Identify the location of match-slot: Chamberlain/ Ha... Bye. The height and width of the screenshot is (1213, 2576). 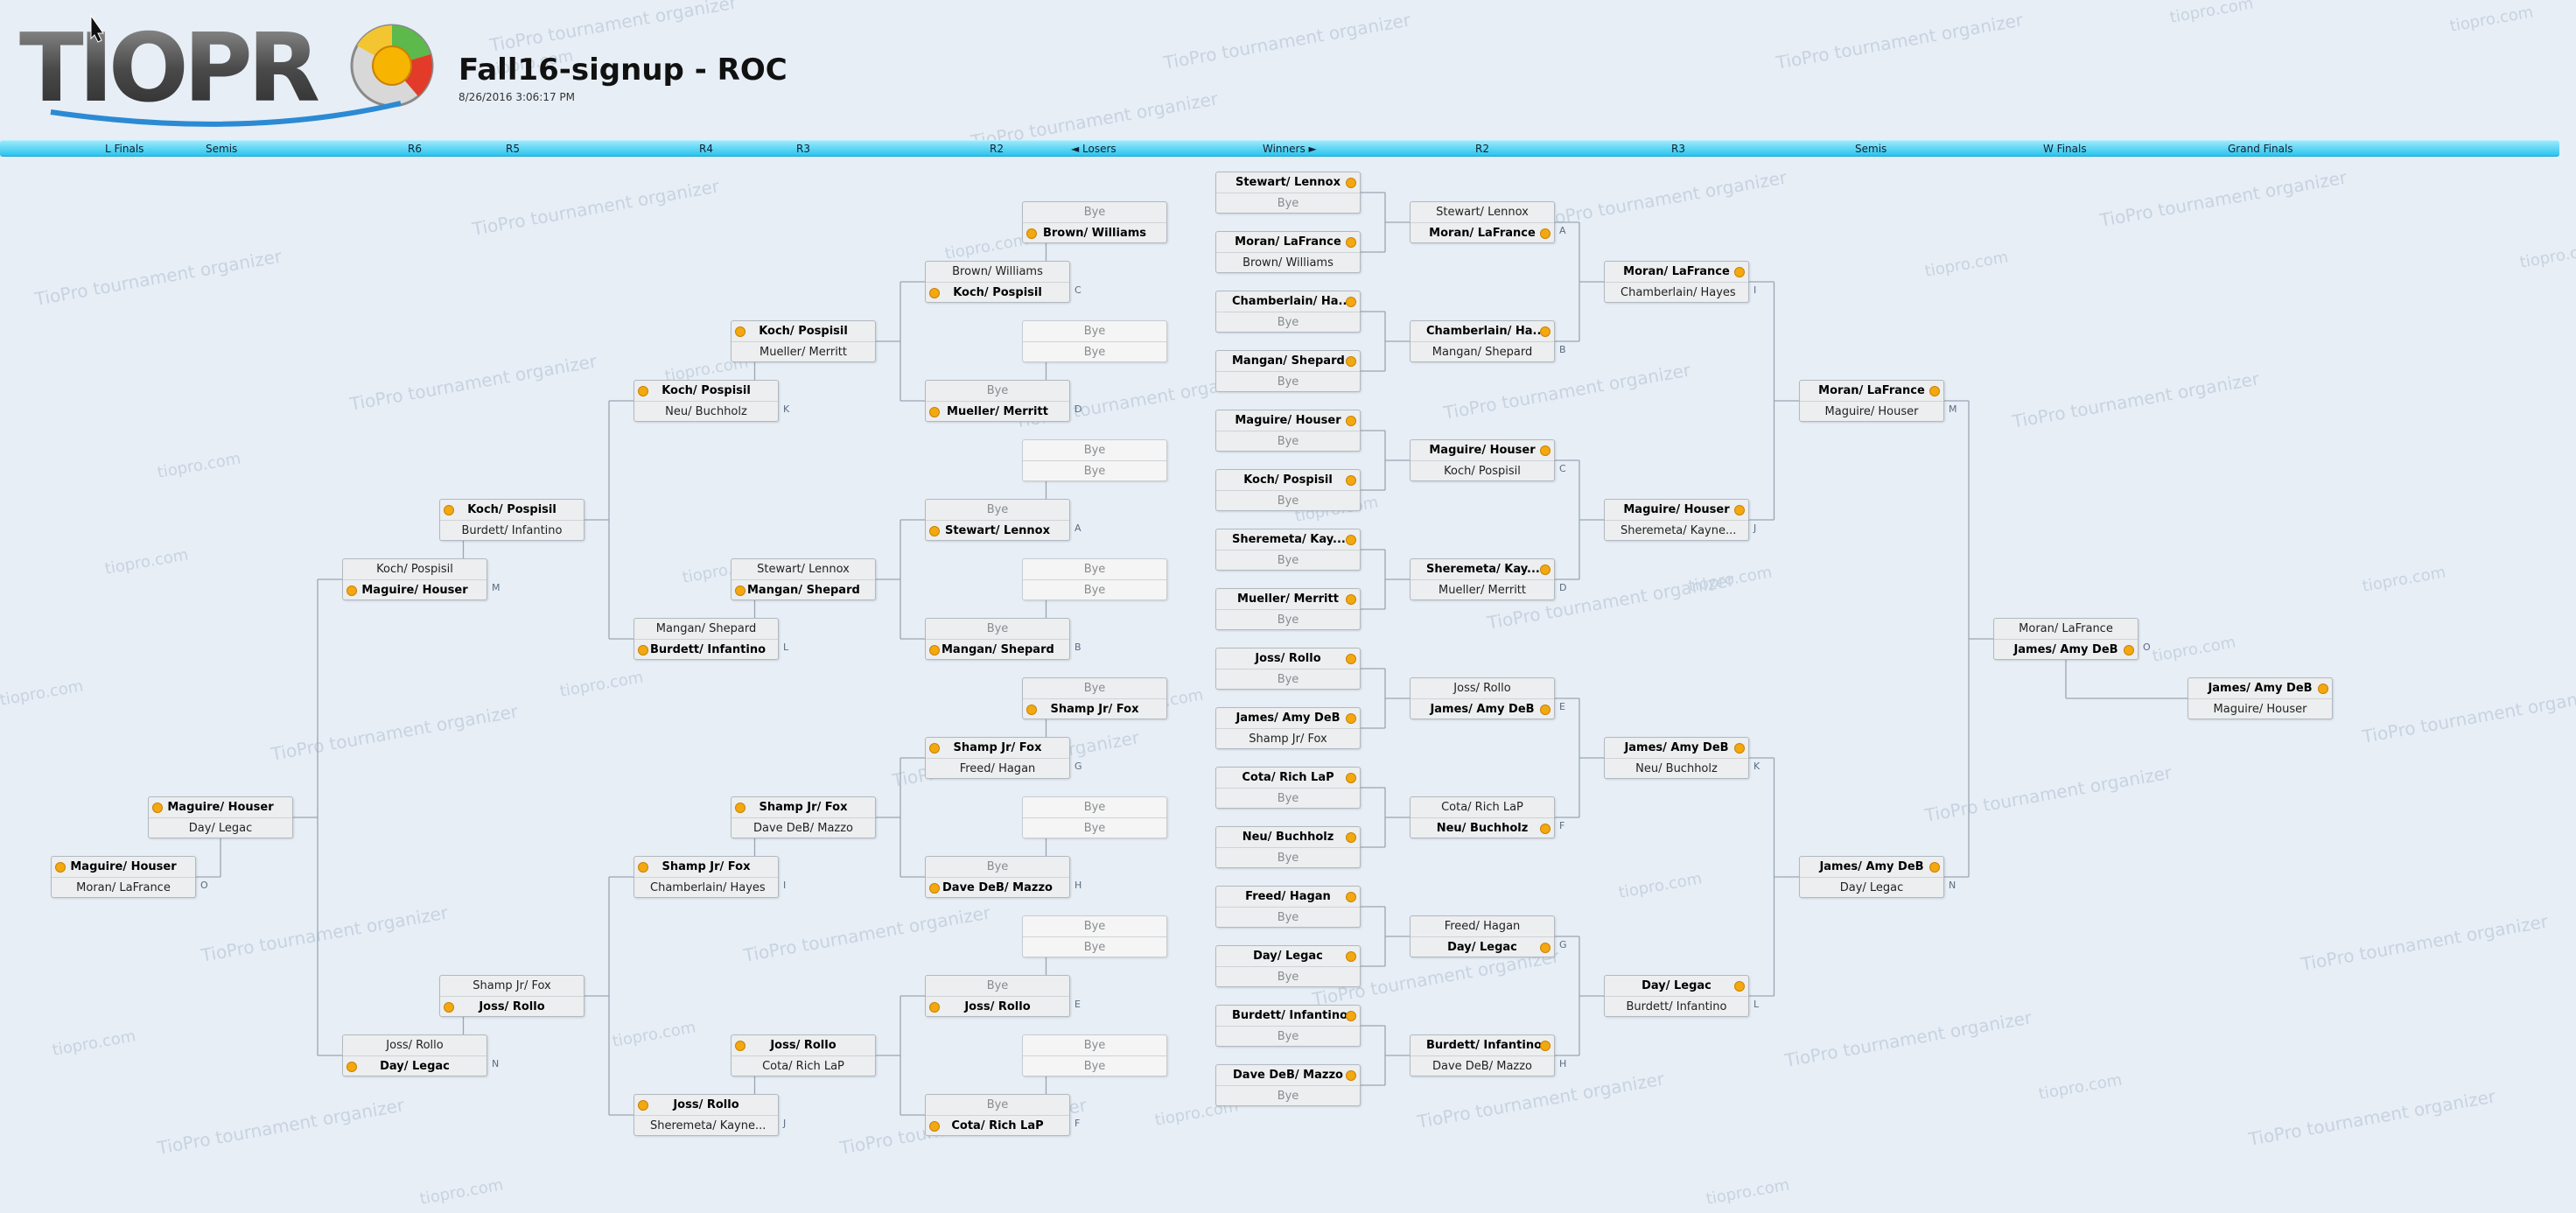
(1288, 312).